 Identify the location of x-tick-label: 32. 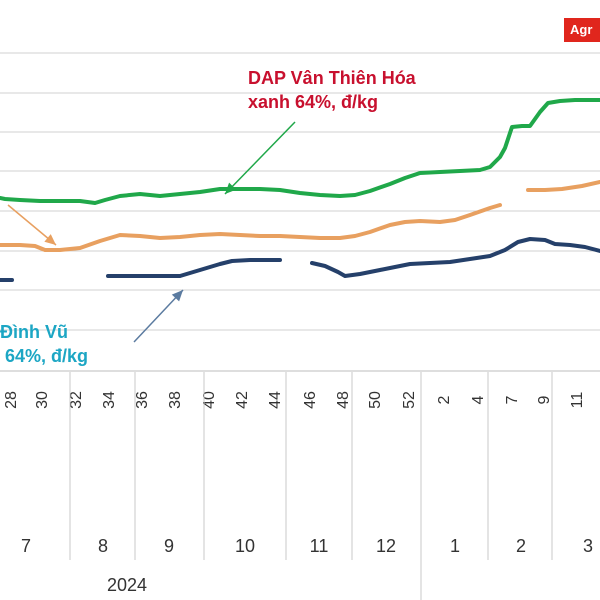
(76, 400).